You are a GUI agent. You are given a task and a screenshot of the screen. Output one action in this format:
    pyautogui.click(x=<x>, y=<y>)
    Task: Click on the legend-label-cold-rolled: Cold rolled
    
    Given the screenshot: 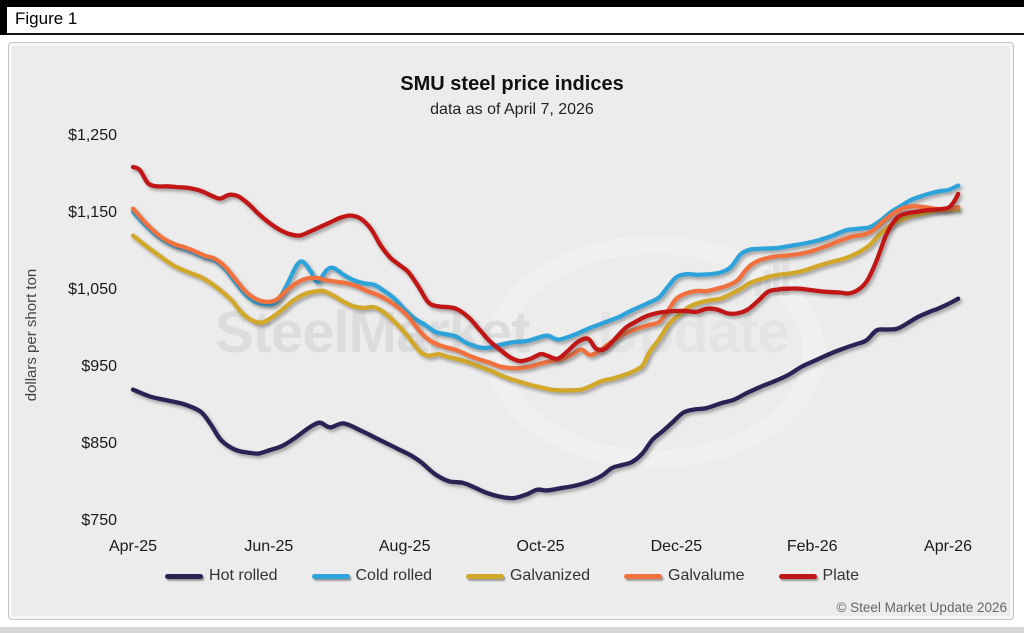 What is the action you would take?
    pyautogui.click(x=393, y=575)
    